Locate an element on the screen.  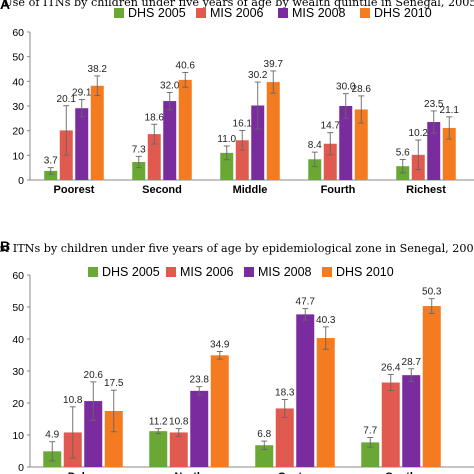
data-label: 18.6 is located at coordinates (155, 117).